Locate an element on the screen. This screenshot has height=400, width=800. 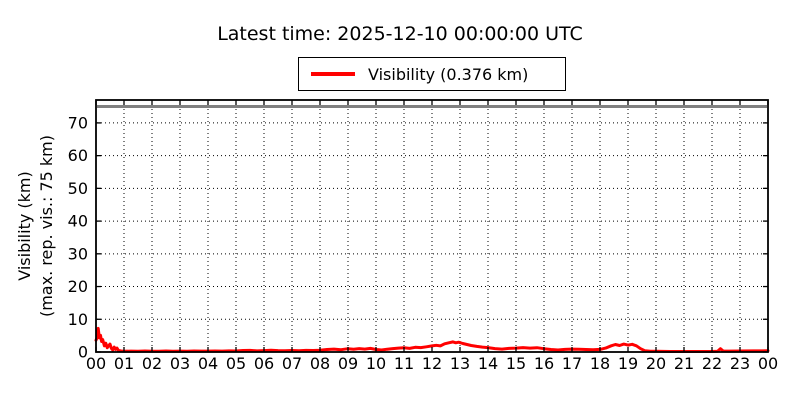
legend: Visibility (0.376 km) is located at coordinates (432, 74).